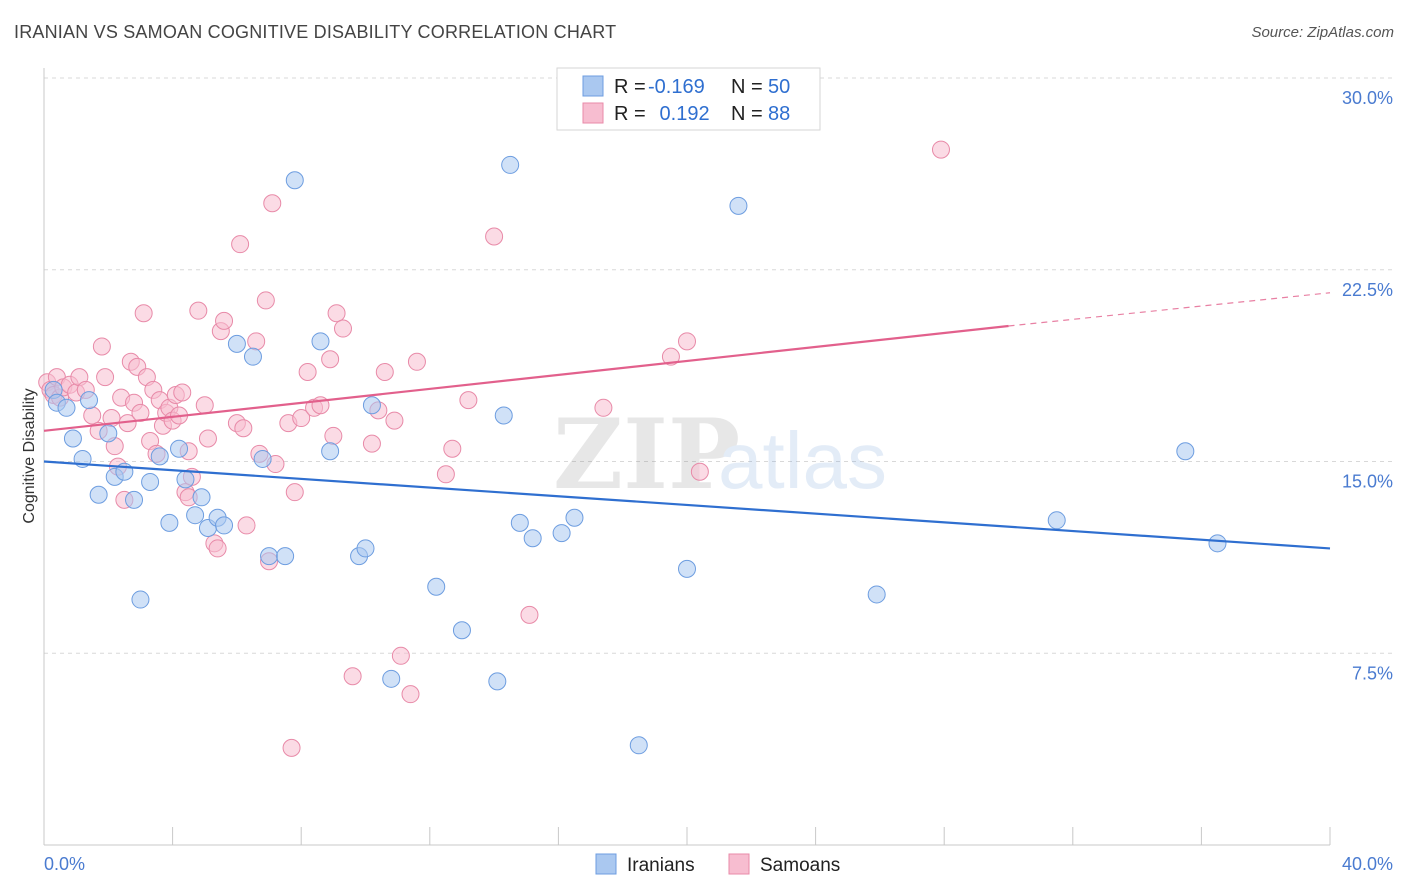 This screenshot has width=1406, height=892. I want to click on bottom-legend-swatch-iranians, so click(606, 864).